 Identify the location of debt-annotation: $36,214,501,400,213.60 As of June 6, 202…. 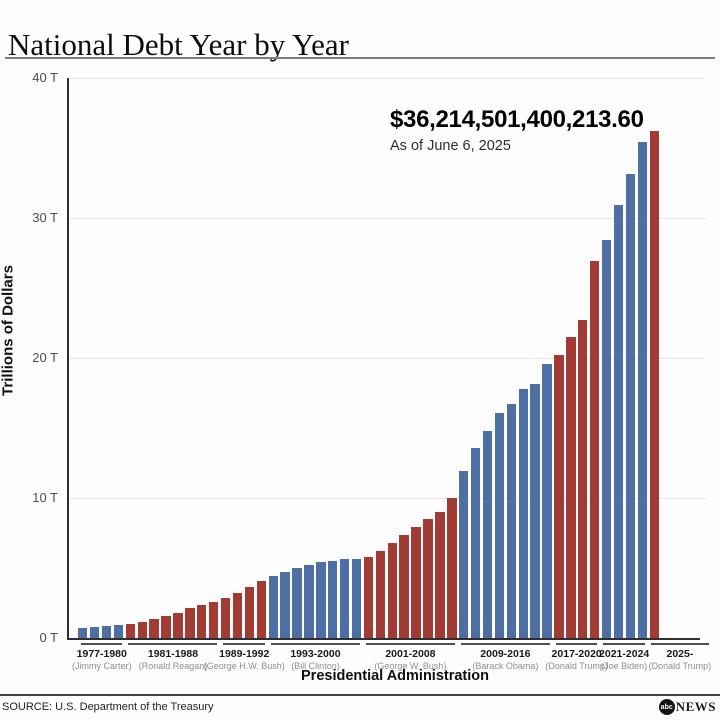
(517, 130).